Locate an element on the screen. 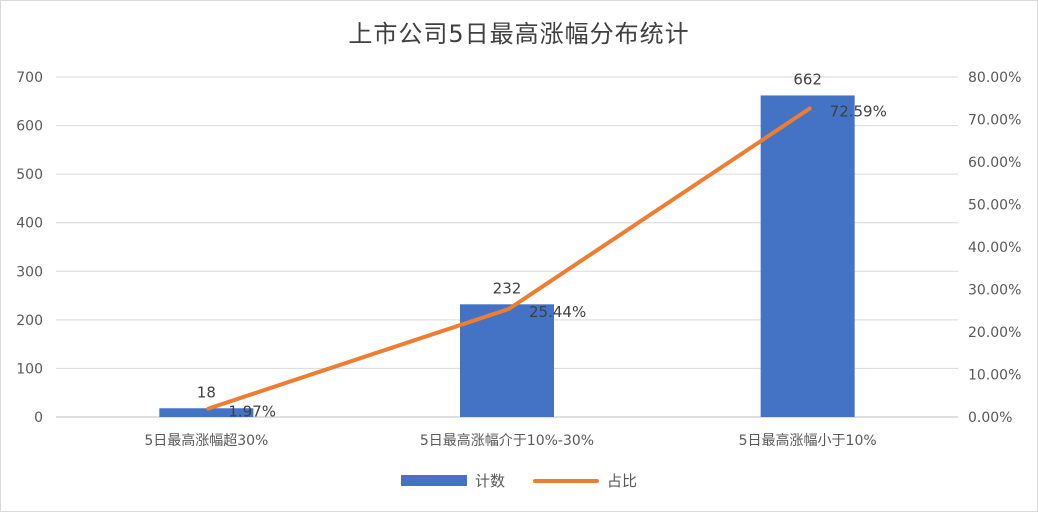 This screenshot has width=1038, height=512. category-label: 5日最高涨幅超30% is located at coordinates (206, 440).